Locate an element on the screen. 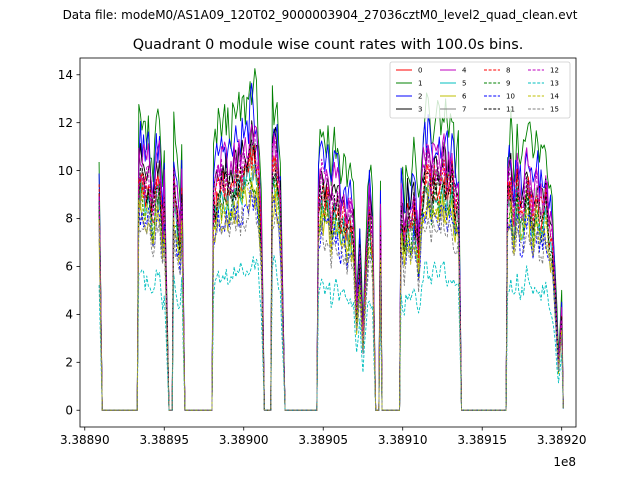  x-tick-label: 3.38905 is located at coordinates (323, 440).